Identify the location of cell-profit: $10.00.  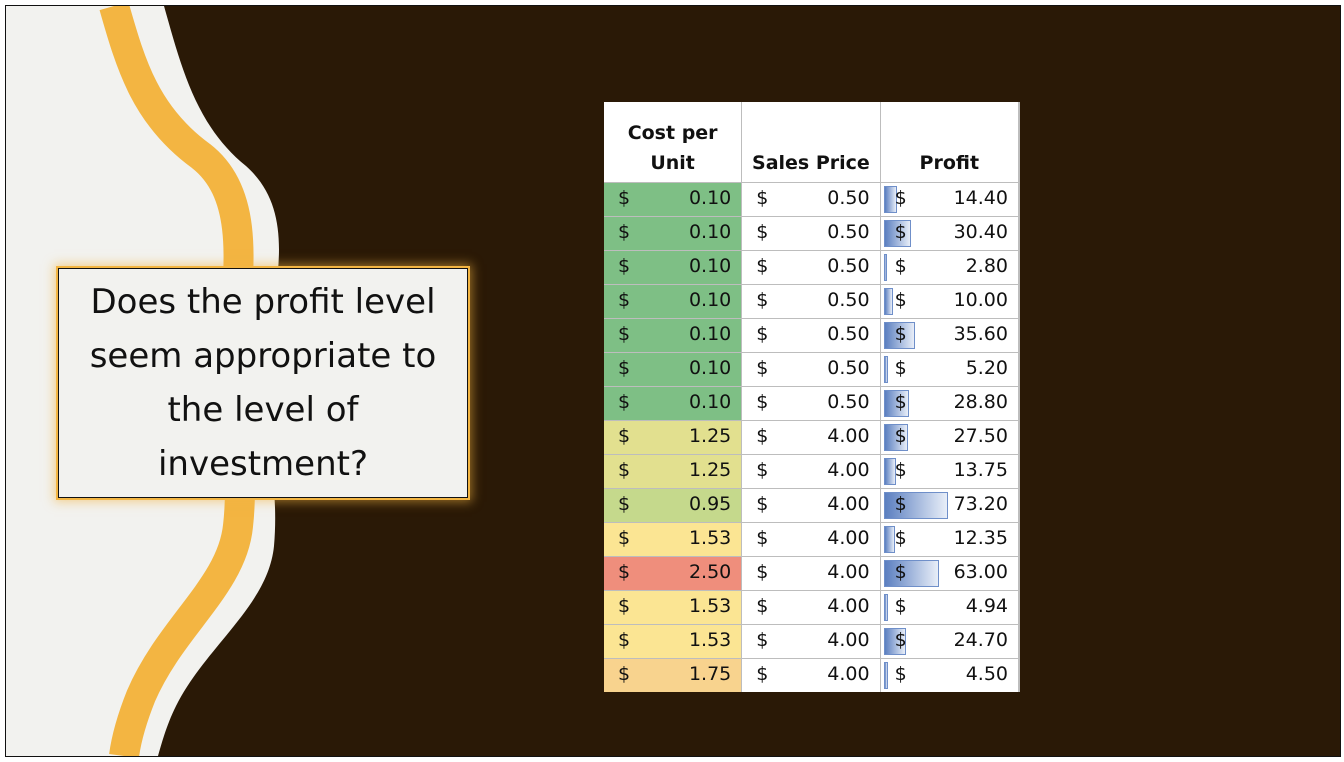
(950, 301).